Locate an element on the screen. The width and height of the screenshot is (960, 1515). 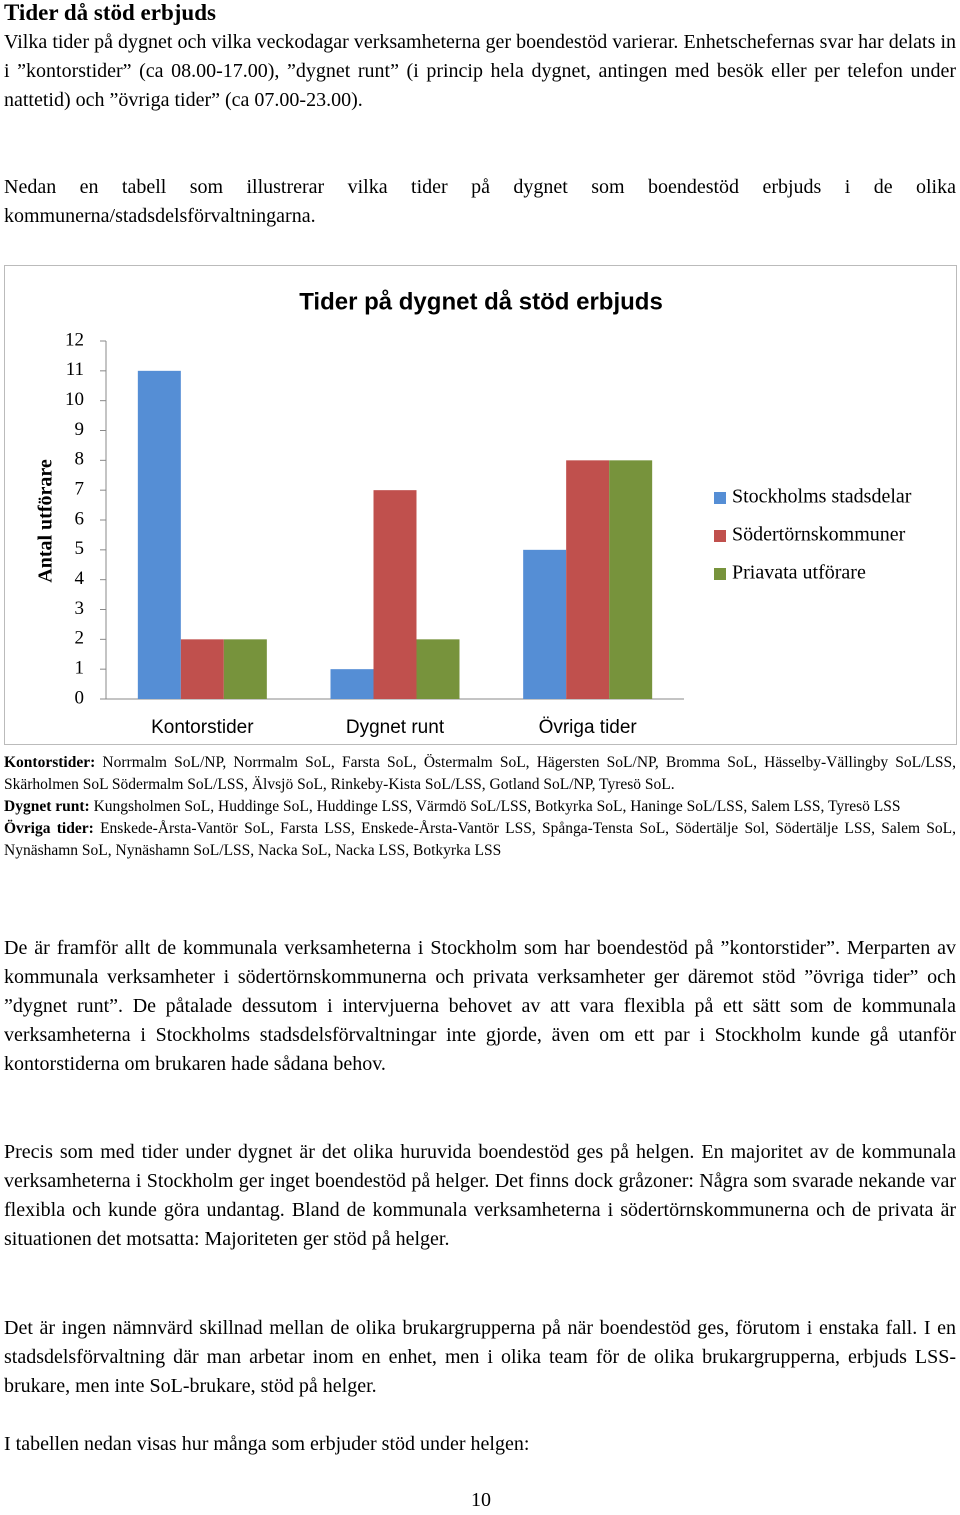
x-tick-label: Övriga tider is located at coordinates (588, 727).